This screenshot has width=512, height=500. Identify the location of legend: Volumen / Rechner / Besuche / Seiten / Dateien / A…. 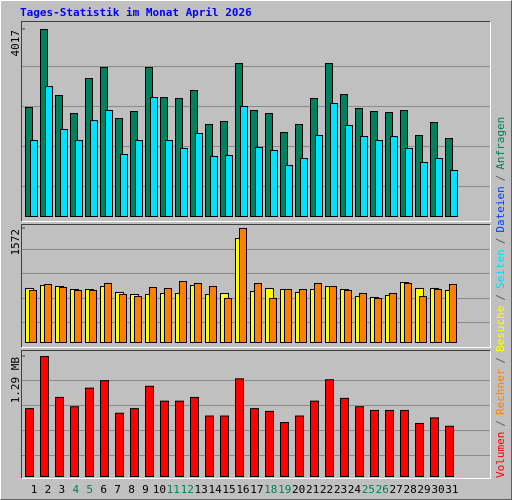
(500, 297).